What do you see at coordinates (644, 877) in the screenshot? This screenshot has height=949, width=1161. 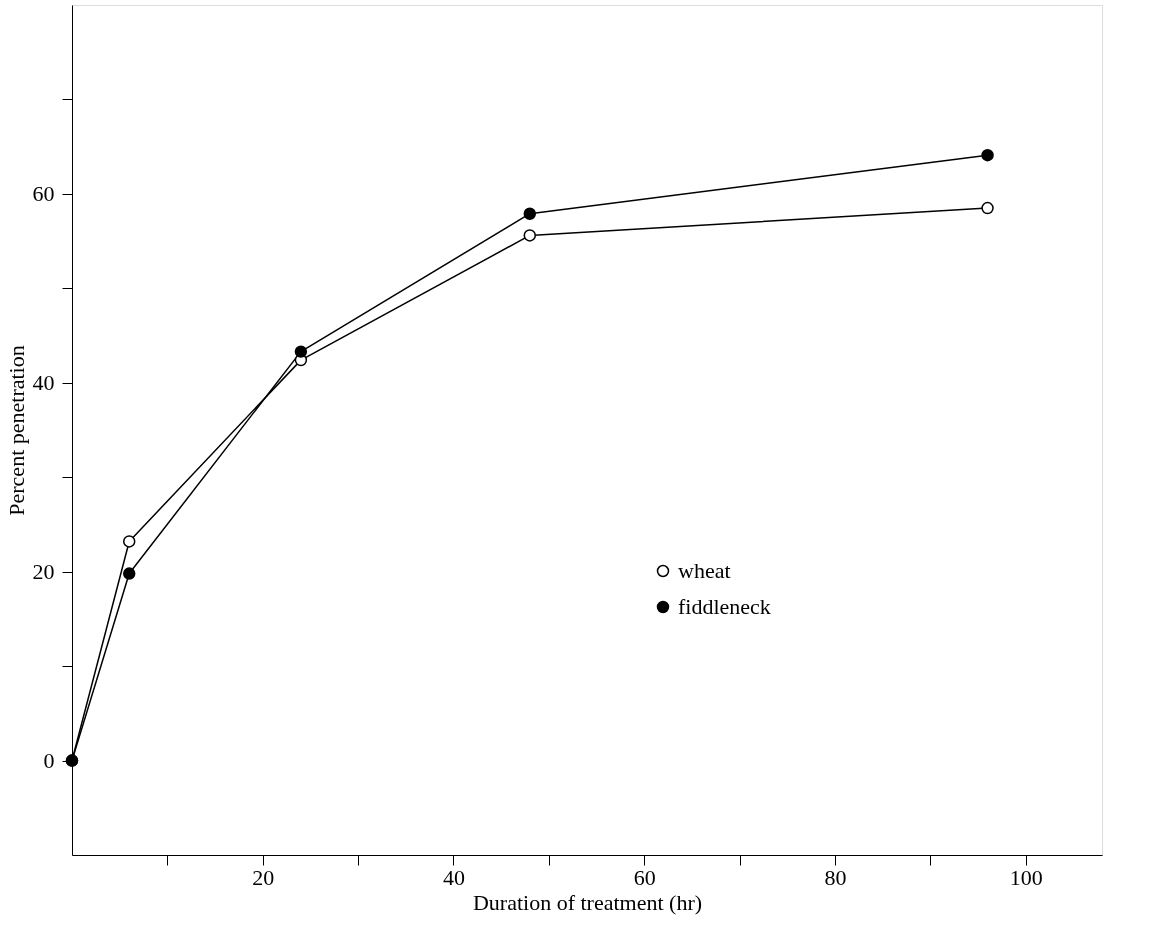 I see `x-tick-label: 60` at bounding box center [644, 877].